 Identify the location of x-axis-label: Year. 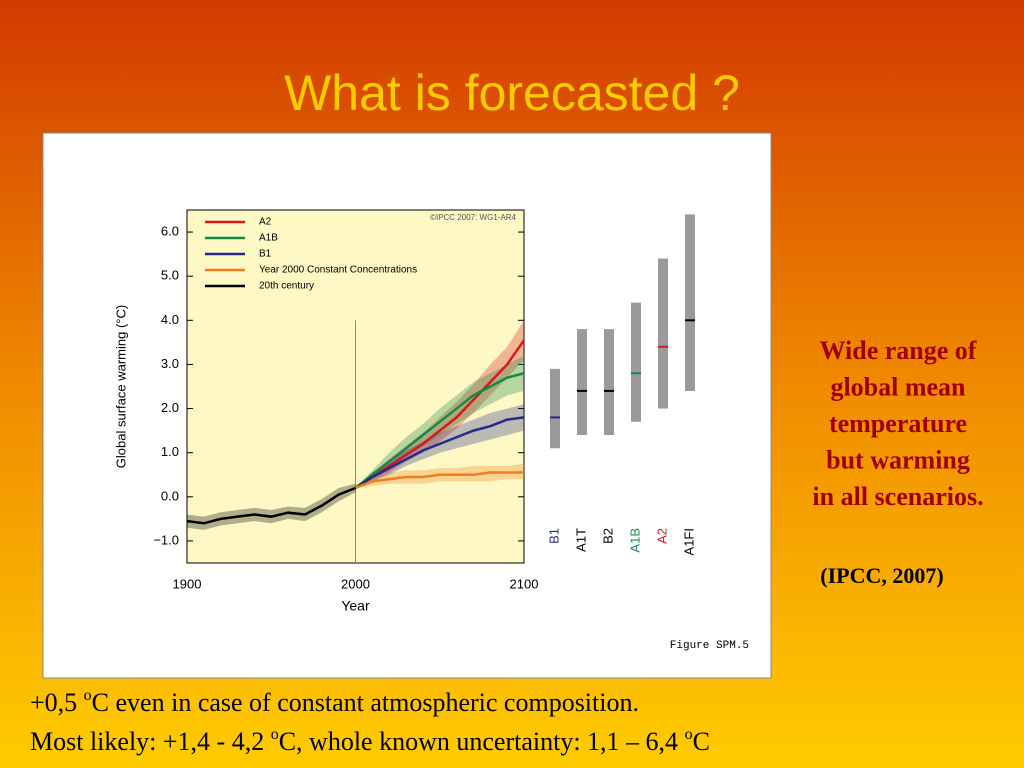
(355, 606).